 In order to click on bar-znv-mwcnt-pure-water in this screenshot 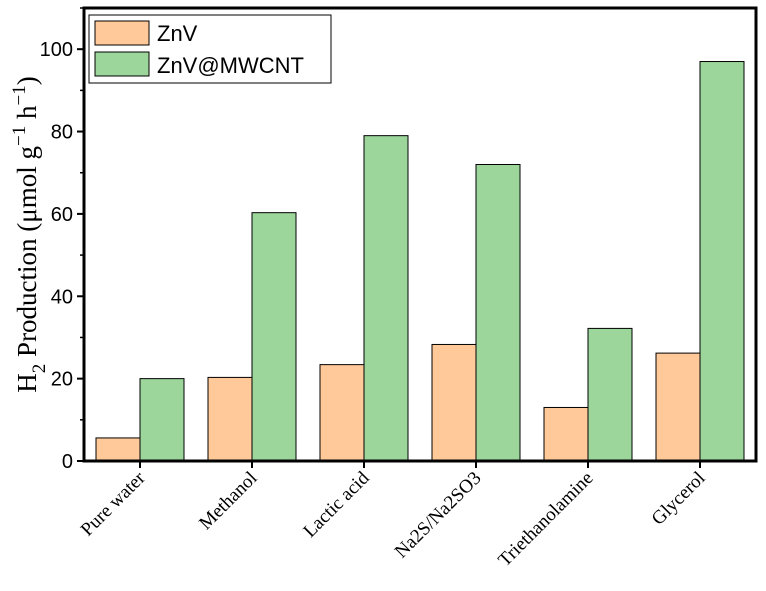, I will do `click(162, 420)`.